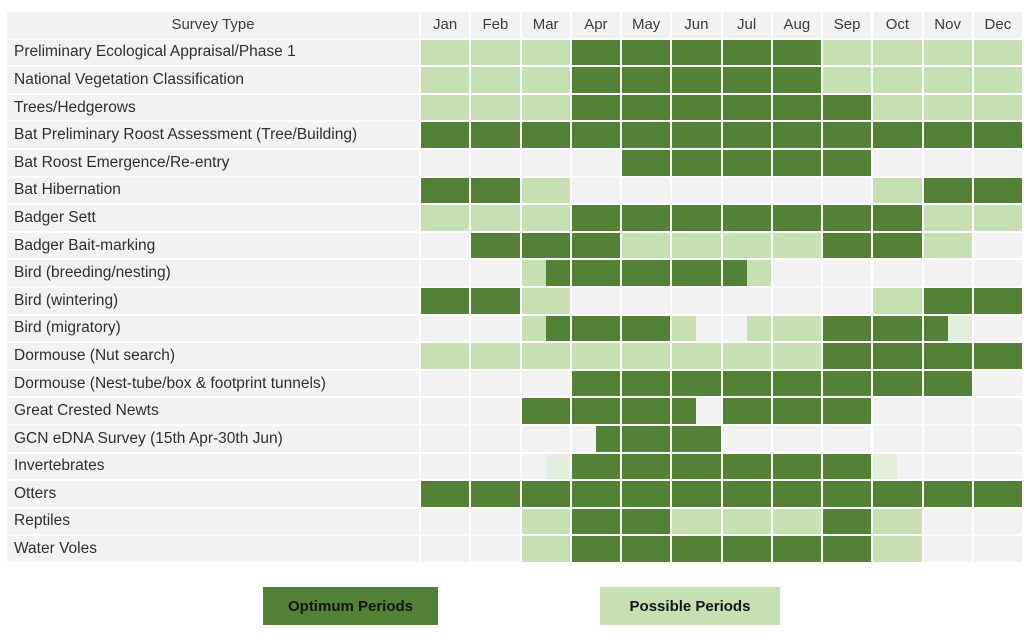  What do you see at coordinates (213, 80) in the screenshot?
I see `row-label: National Vegetation Classification` at bounding box center [213, 80].